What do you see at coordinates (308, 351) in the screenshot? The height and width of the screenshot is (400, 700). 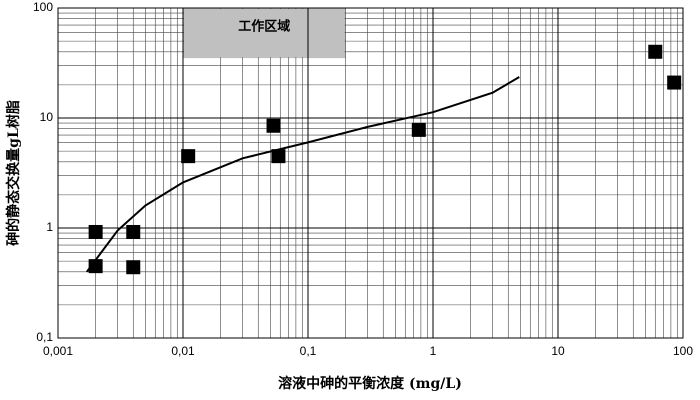 I see `x-tick-label: 0,1` at bounding box center [308, 351].